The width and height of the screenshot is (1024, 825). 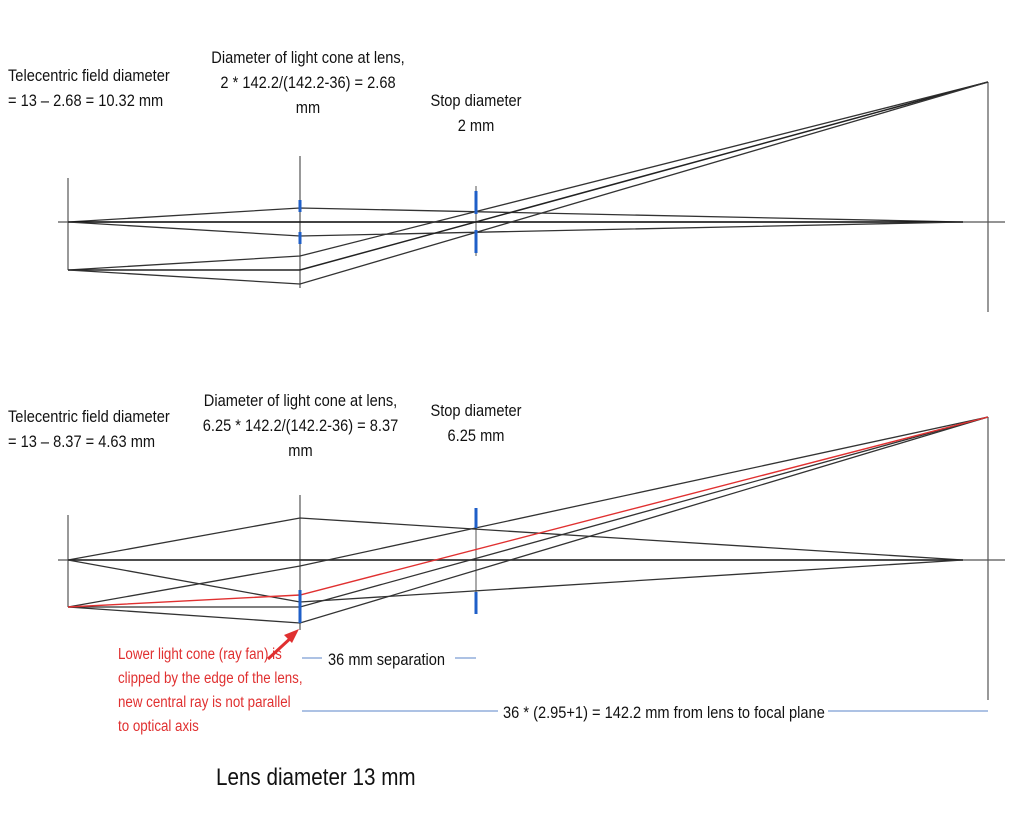 I want to click on bottom-cone-line-1: Diameter of light cone at lens,, so click(x=300, y=400).